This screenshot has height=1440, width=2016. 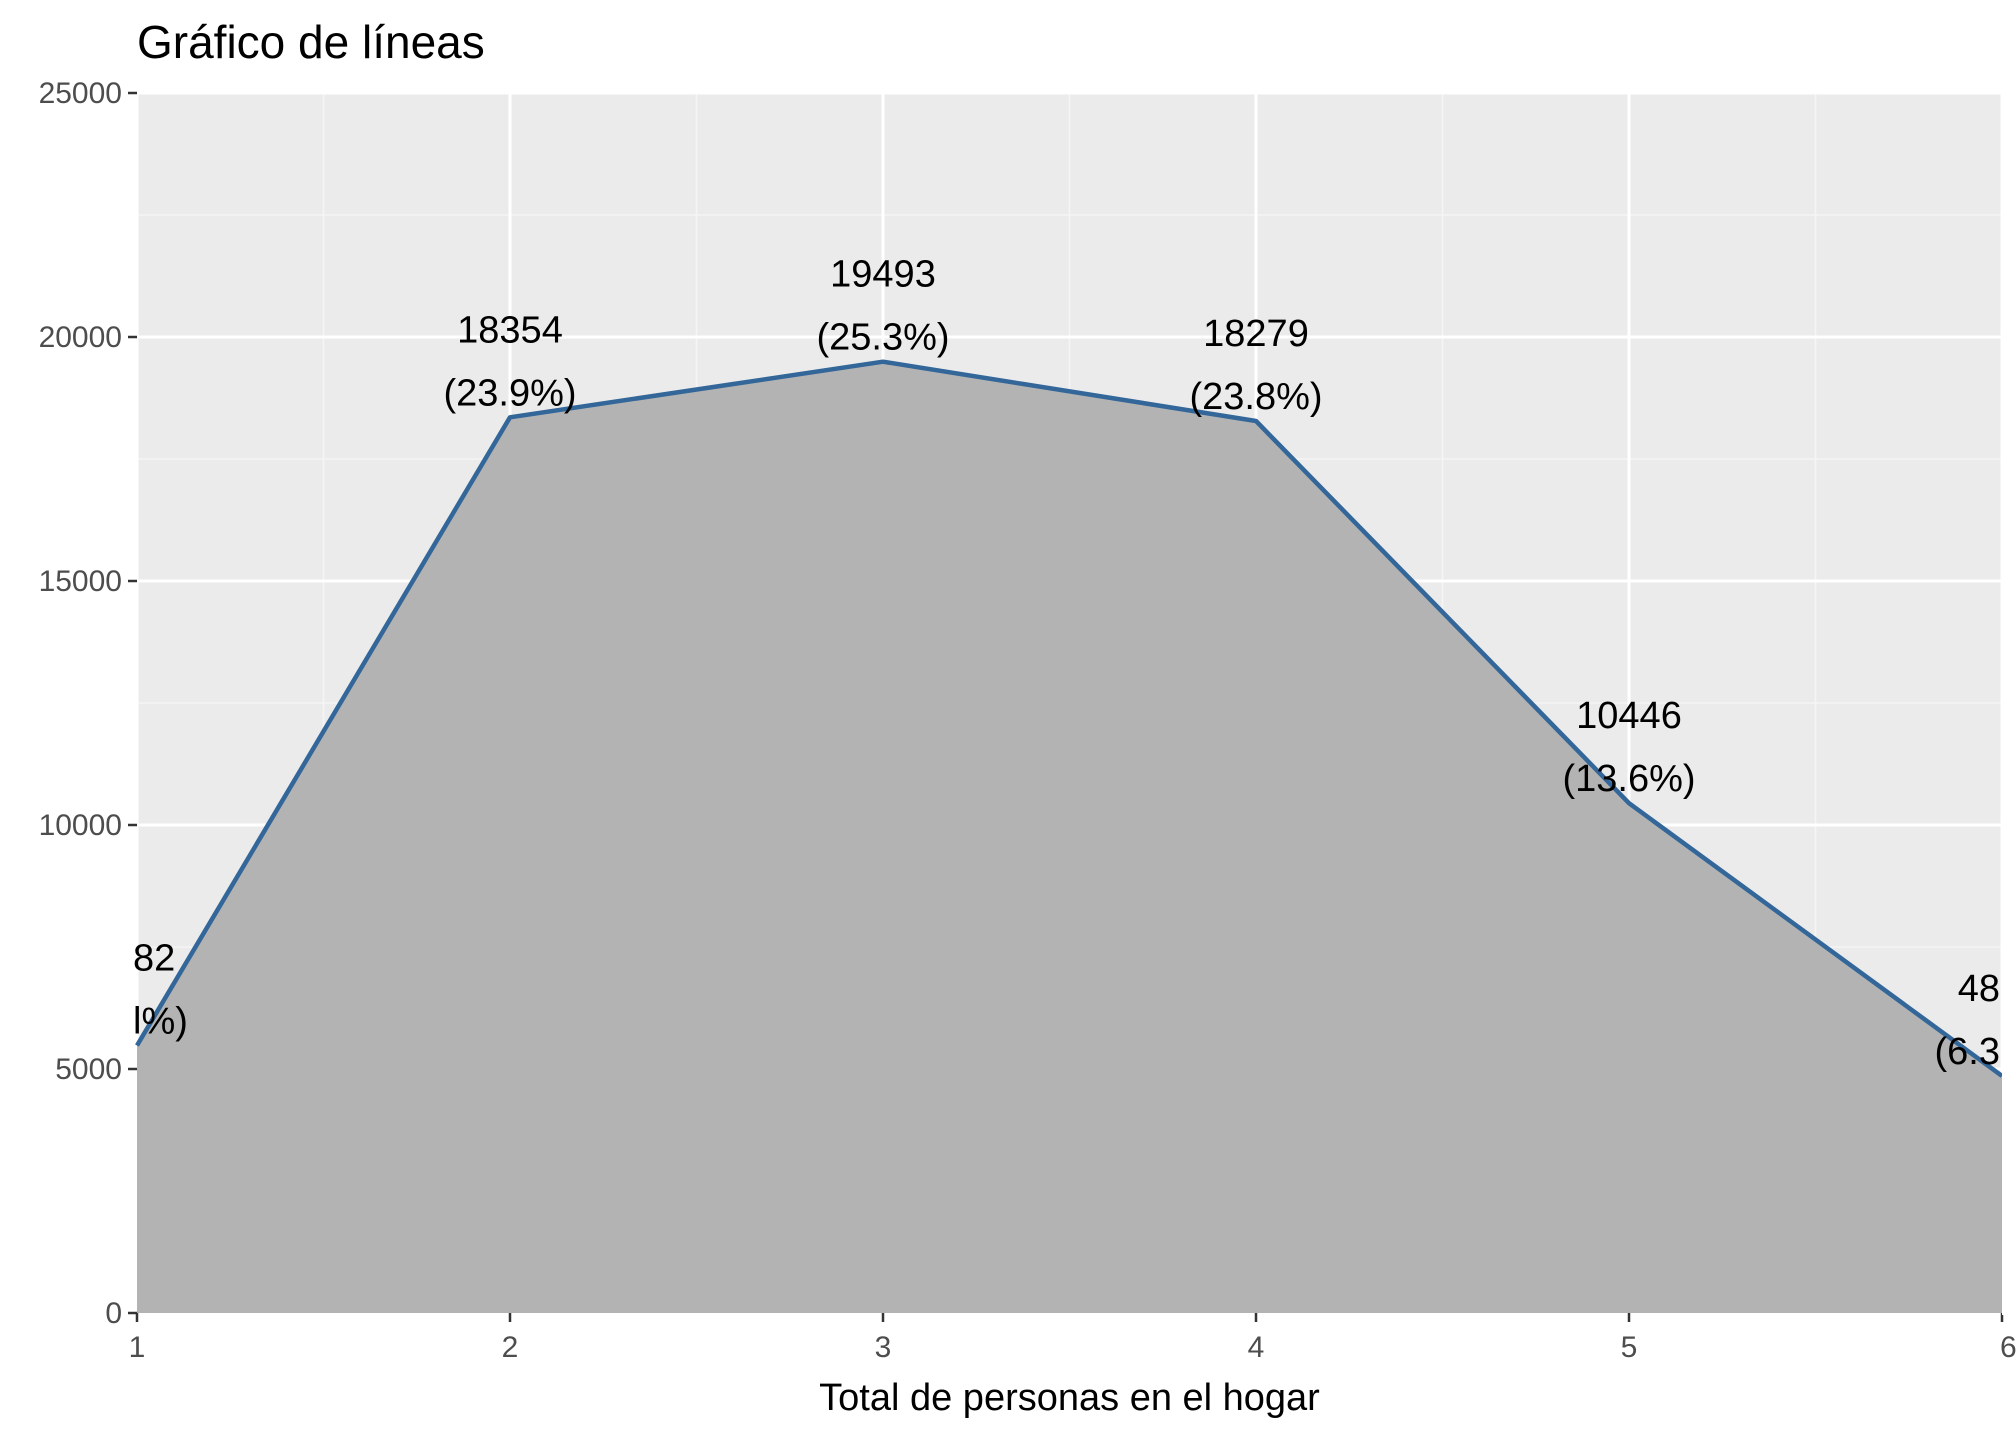 What do you see at coordinates (80, 93) in the screenshot?
I see `y-tick-label: 25000` at bounding box center [80, 93].